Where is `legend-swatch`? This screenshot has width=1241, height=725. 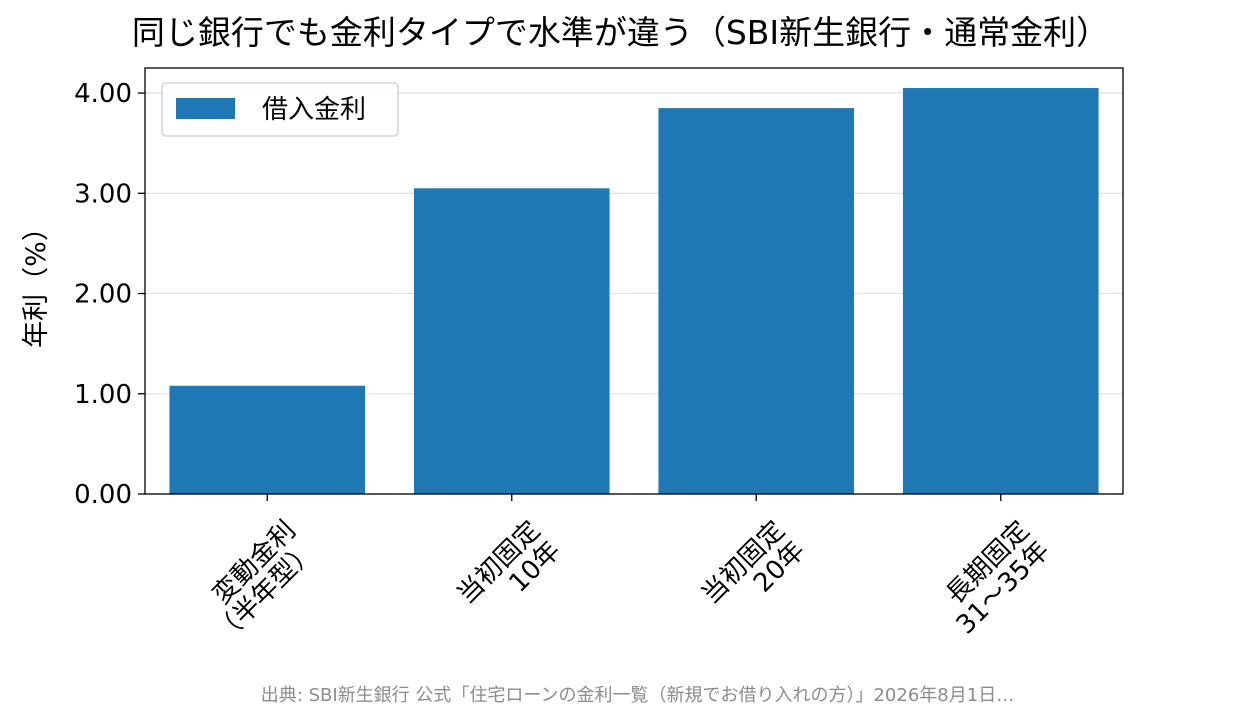 legend-swatch is located at coordinates (205, 108).